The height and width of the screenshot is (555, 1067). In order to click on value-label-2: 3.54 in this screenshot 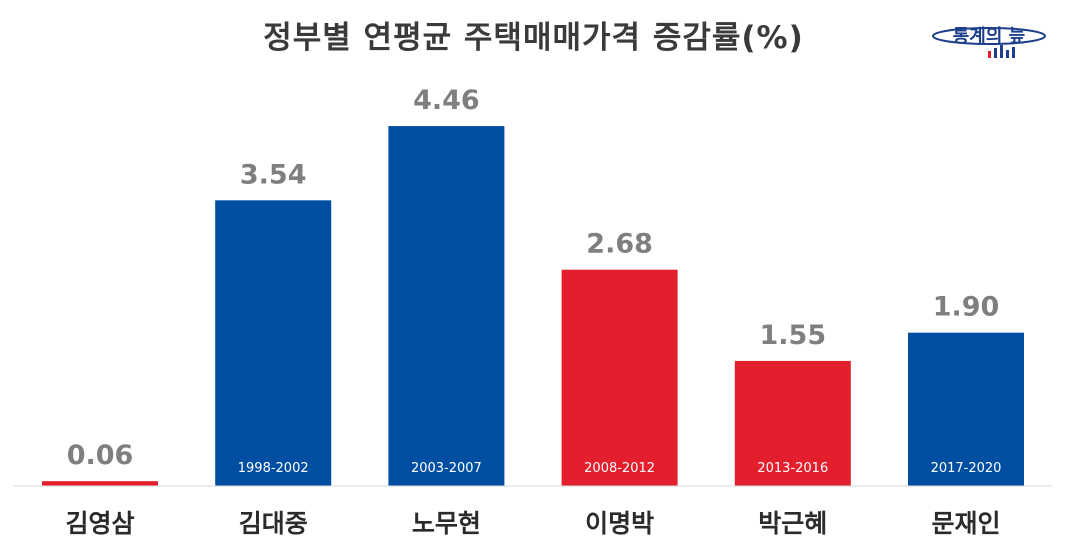, I will do `click(273, 174)`.